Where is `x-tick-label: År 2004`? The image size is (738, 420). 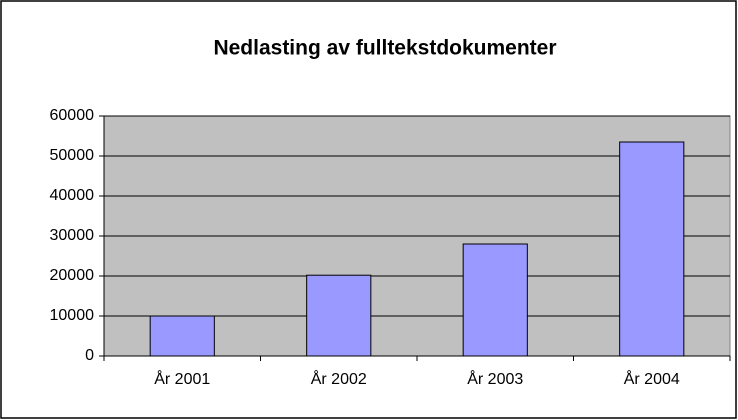
x-tick-label: År 2004 is located at coordinates (652, 378).